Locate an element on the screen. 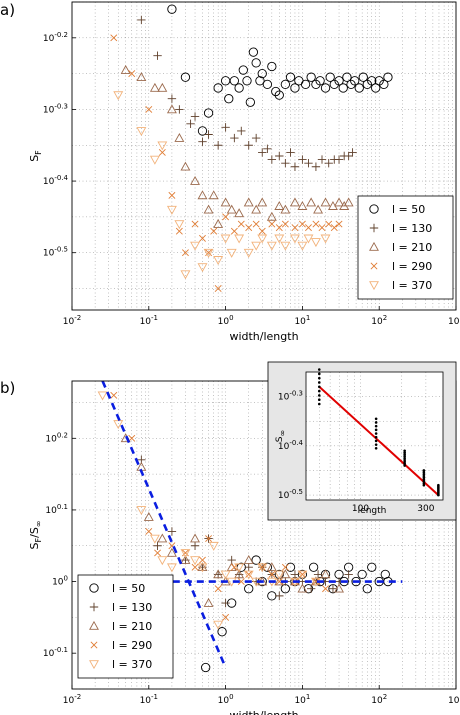 Image resolution: width=460 pixels, height=715 pixels. x-tick-label: 10⁻¹ is located at coordinates (149, 320).